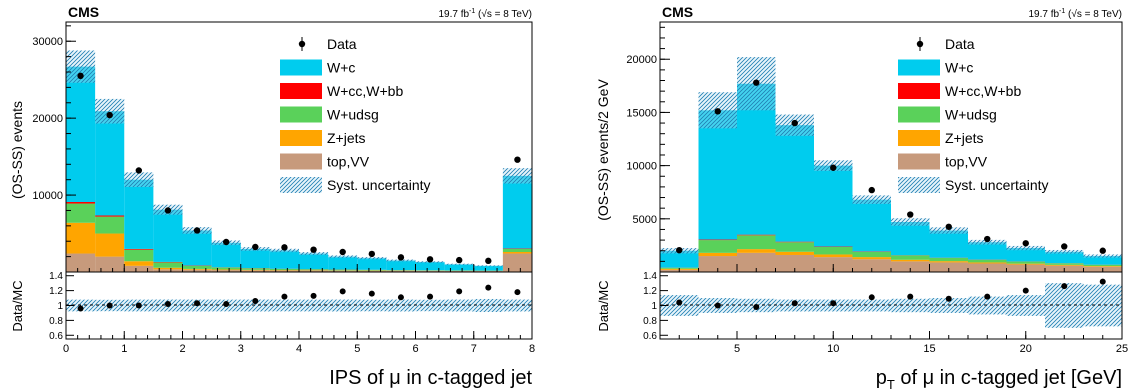 Image resolution: width=1130 pixels, height=392 pixels. What do you see at coordinates (737, 349) in the screenshot?
I see `x-tick-label: 5` at bounding box center [737, 349].